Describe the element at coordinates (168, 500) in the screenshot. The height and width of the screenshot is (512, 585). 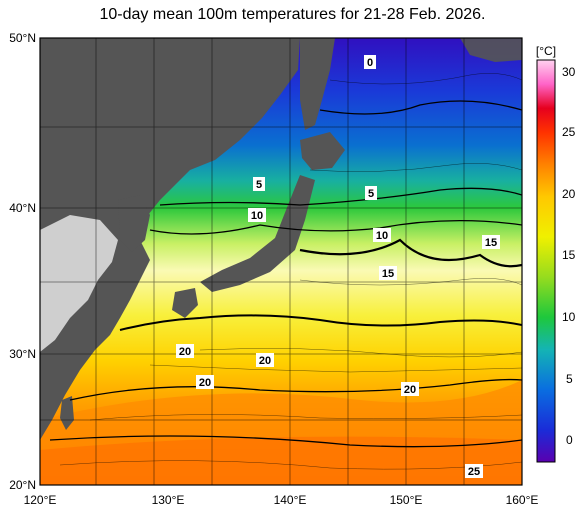
I see `lon-tick-label: 130°E` at that location.